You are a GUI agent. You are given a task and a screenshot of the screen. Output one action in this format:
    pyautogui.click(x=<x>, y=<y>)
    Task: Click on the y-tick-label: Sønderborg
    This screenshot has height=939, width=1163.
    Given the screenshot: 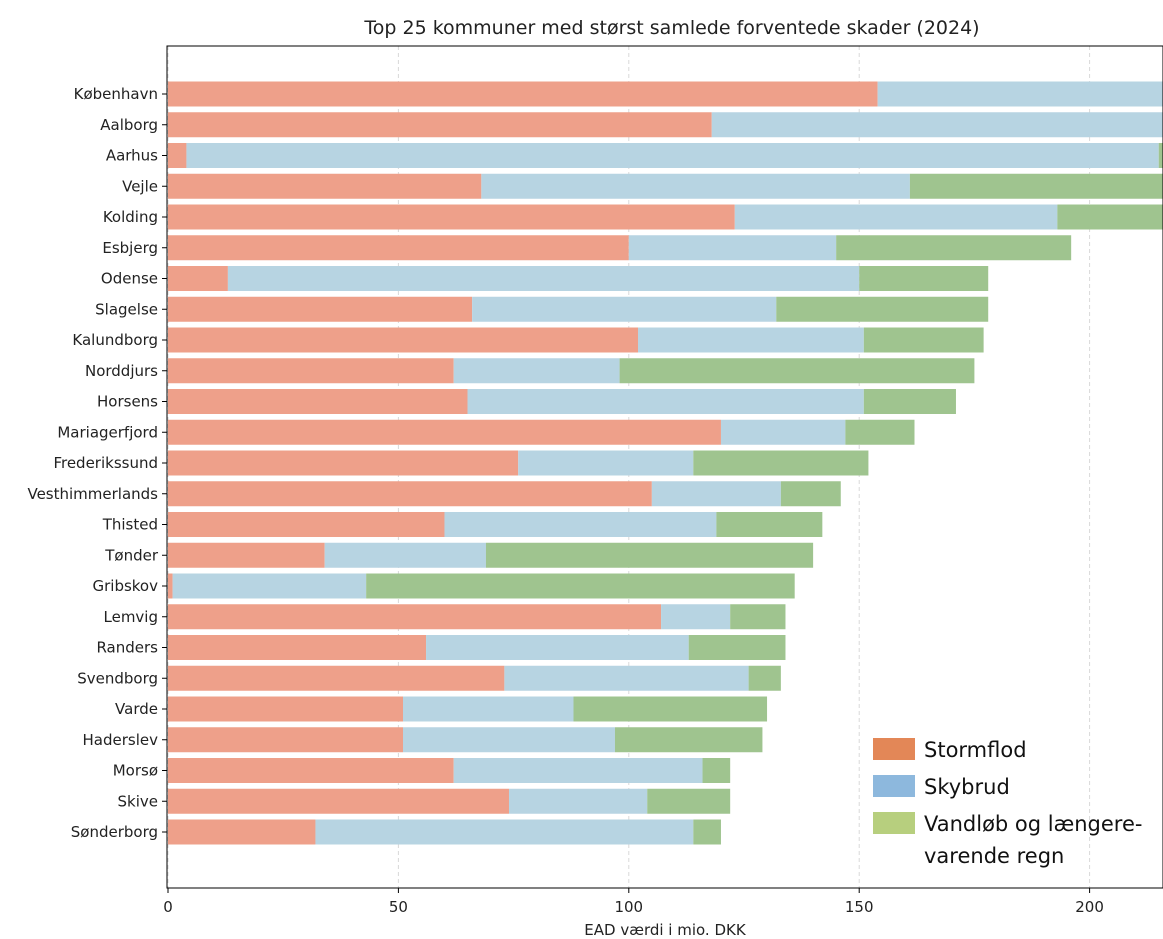 What is the action you would take?
    pyautogui.click(x=114, y=832)
    